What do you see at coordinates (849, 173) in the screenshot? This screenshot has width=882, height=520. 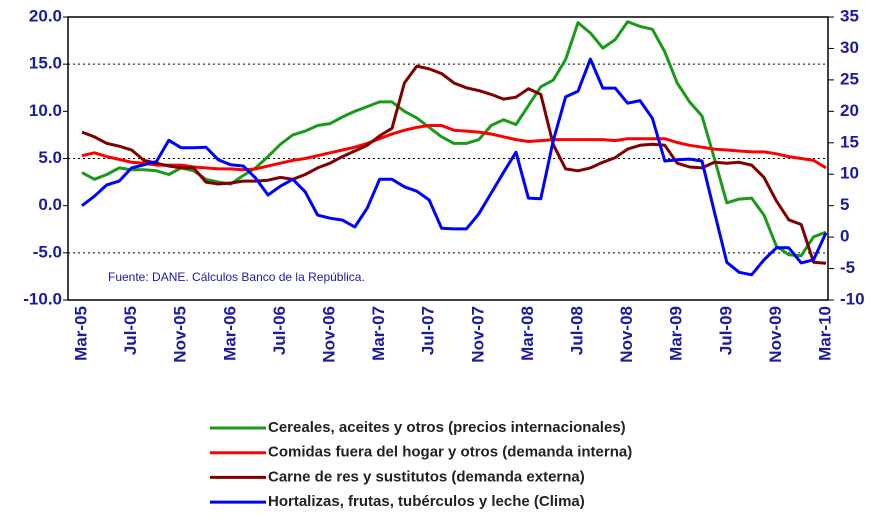 I see `y2-tick-label: 10` at bounding box center [849, 173].